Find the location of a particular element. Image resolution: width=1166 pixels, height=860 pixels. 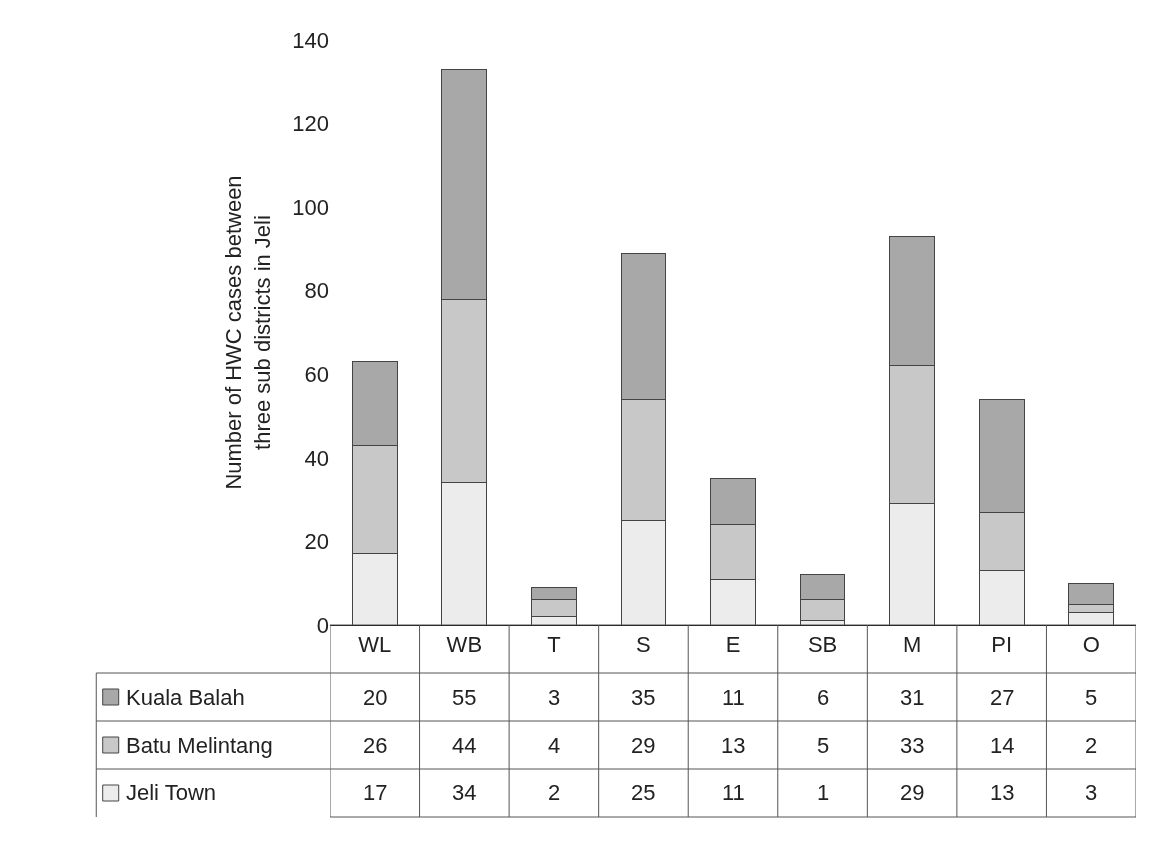

y-tick-label: 100 is located at coordinates (310, 207).